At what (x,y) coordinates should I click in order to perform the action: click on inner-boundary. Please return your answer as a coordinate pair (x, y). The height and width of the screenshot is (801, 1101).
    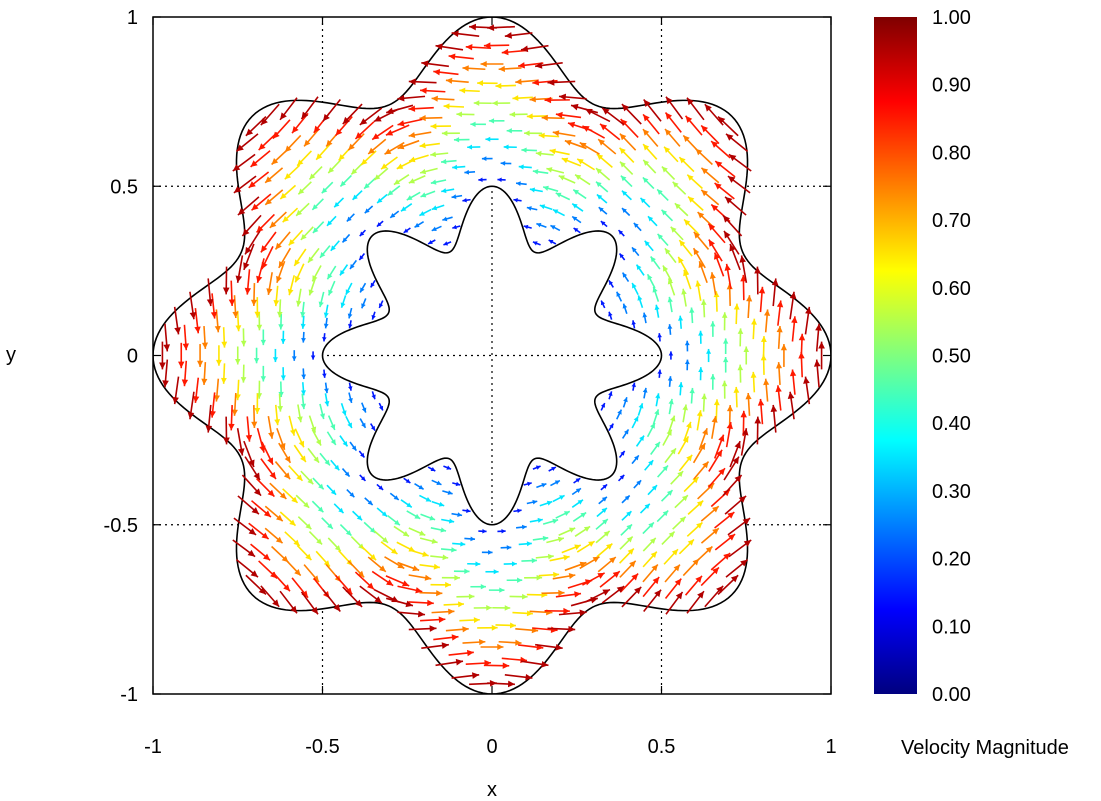
    Looking at the image, I should click on (492, 355).